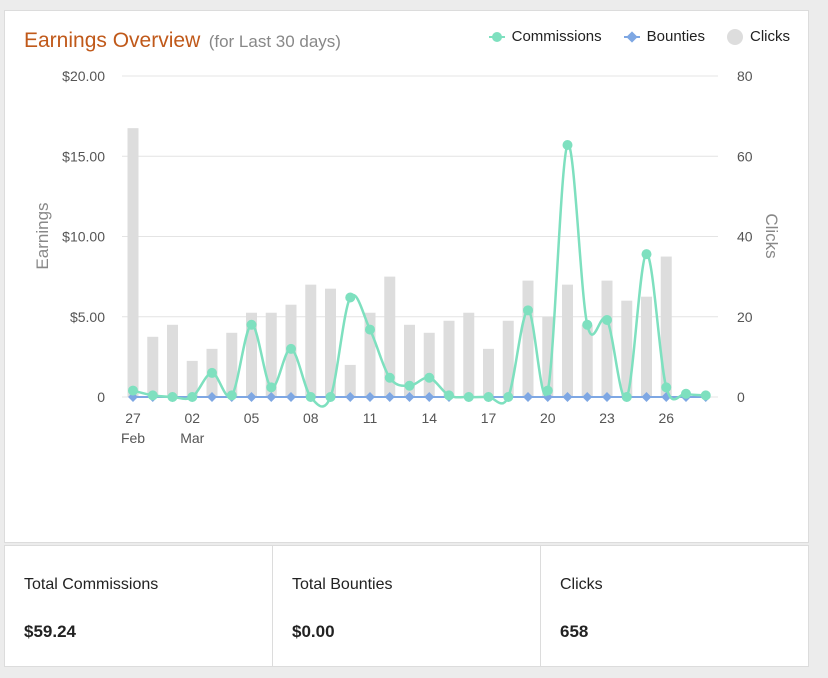 The height and width of the screenshot is (678, 828). I want to click on legend-label-commissions: Commissions, so click(556, 36).